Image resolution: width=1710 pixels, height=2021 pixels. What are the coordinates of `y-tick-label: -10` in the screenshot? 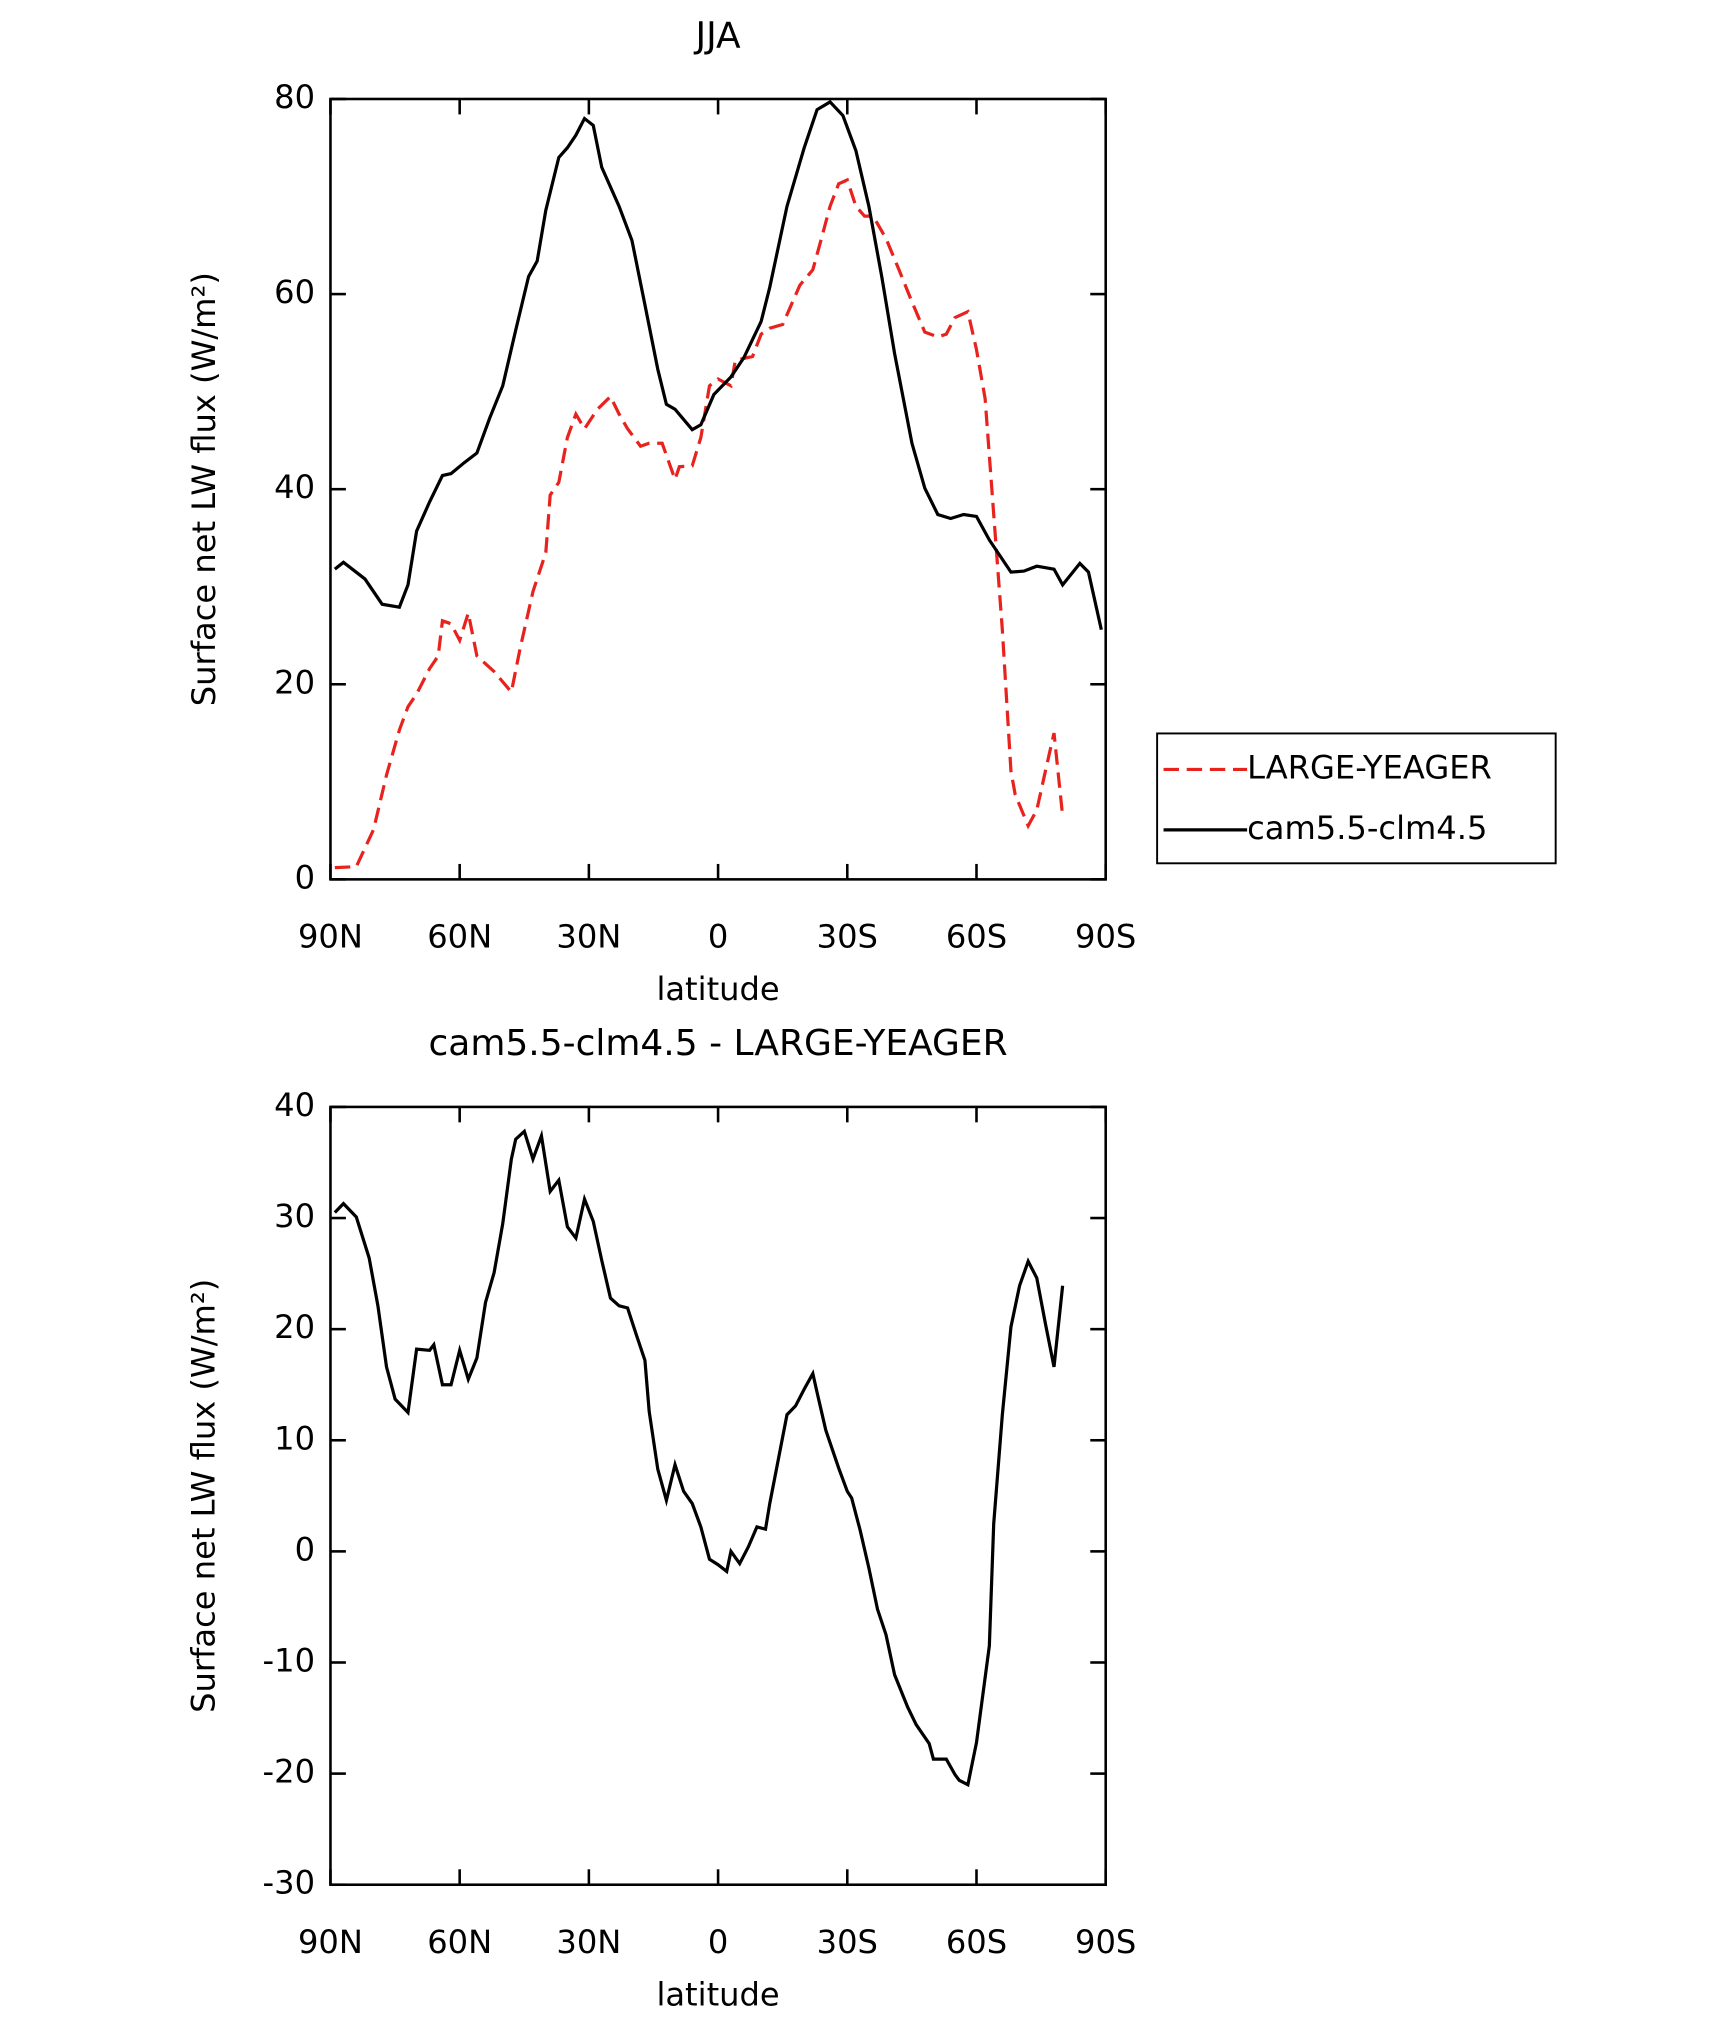 It's located at (289, 1660).